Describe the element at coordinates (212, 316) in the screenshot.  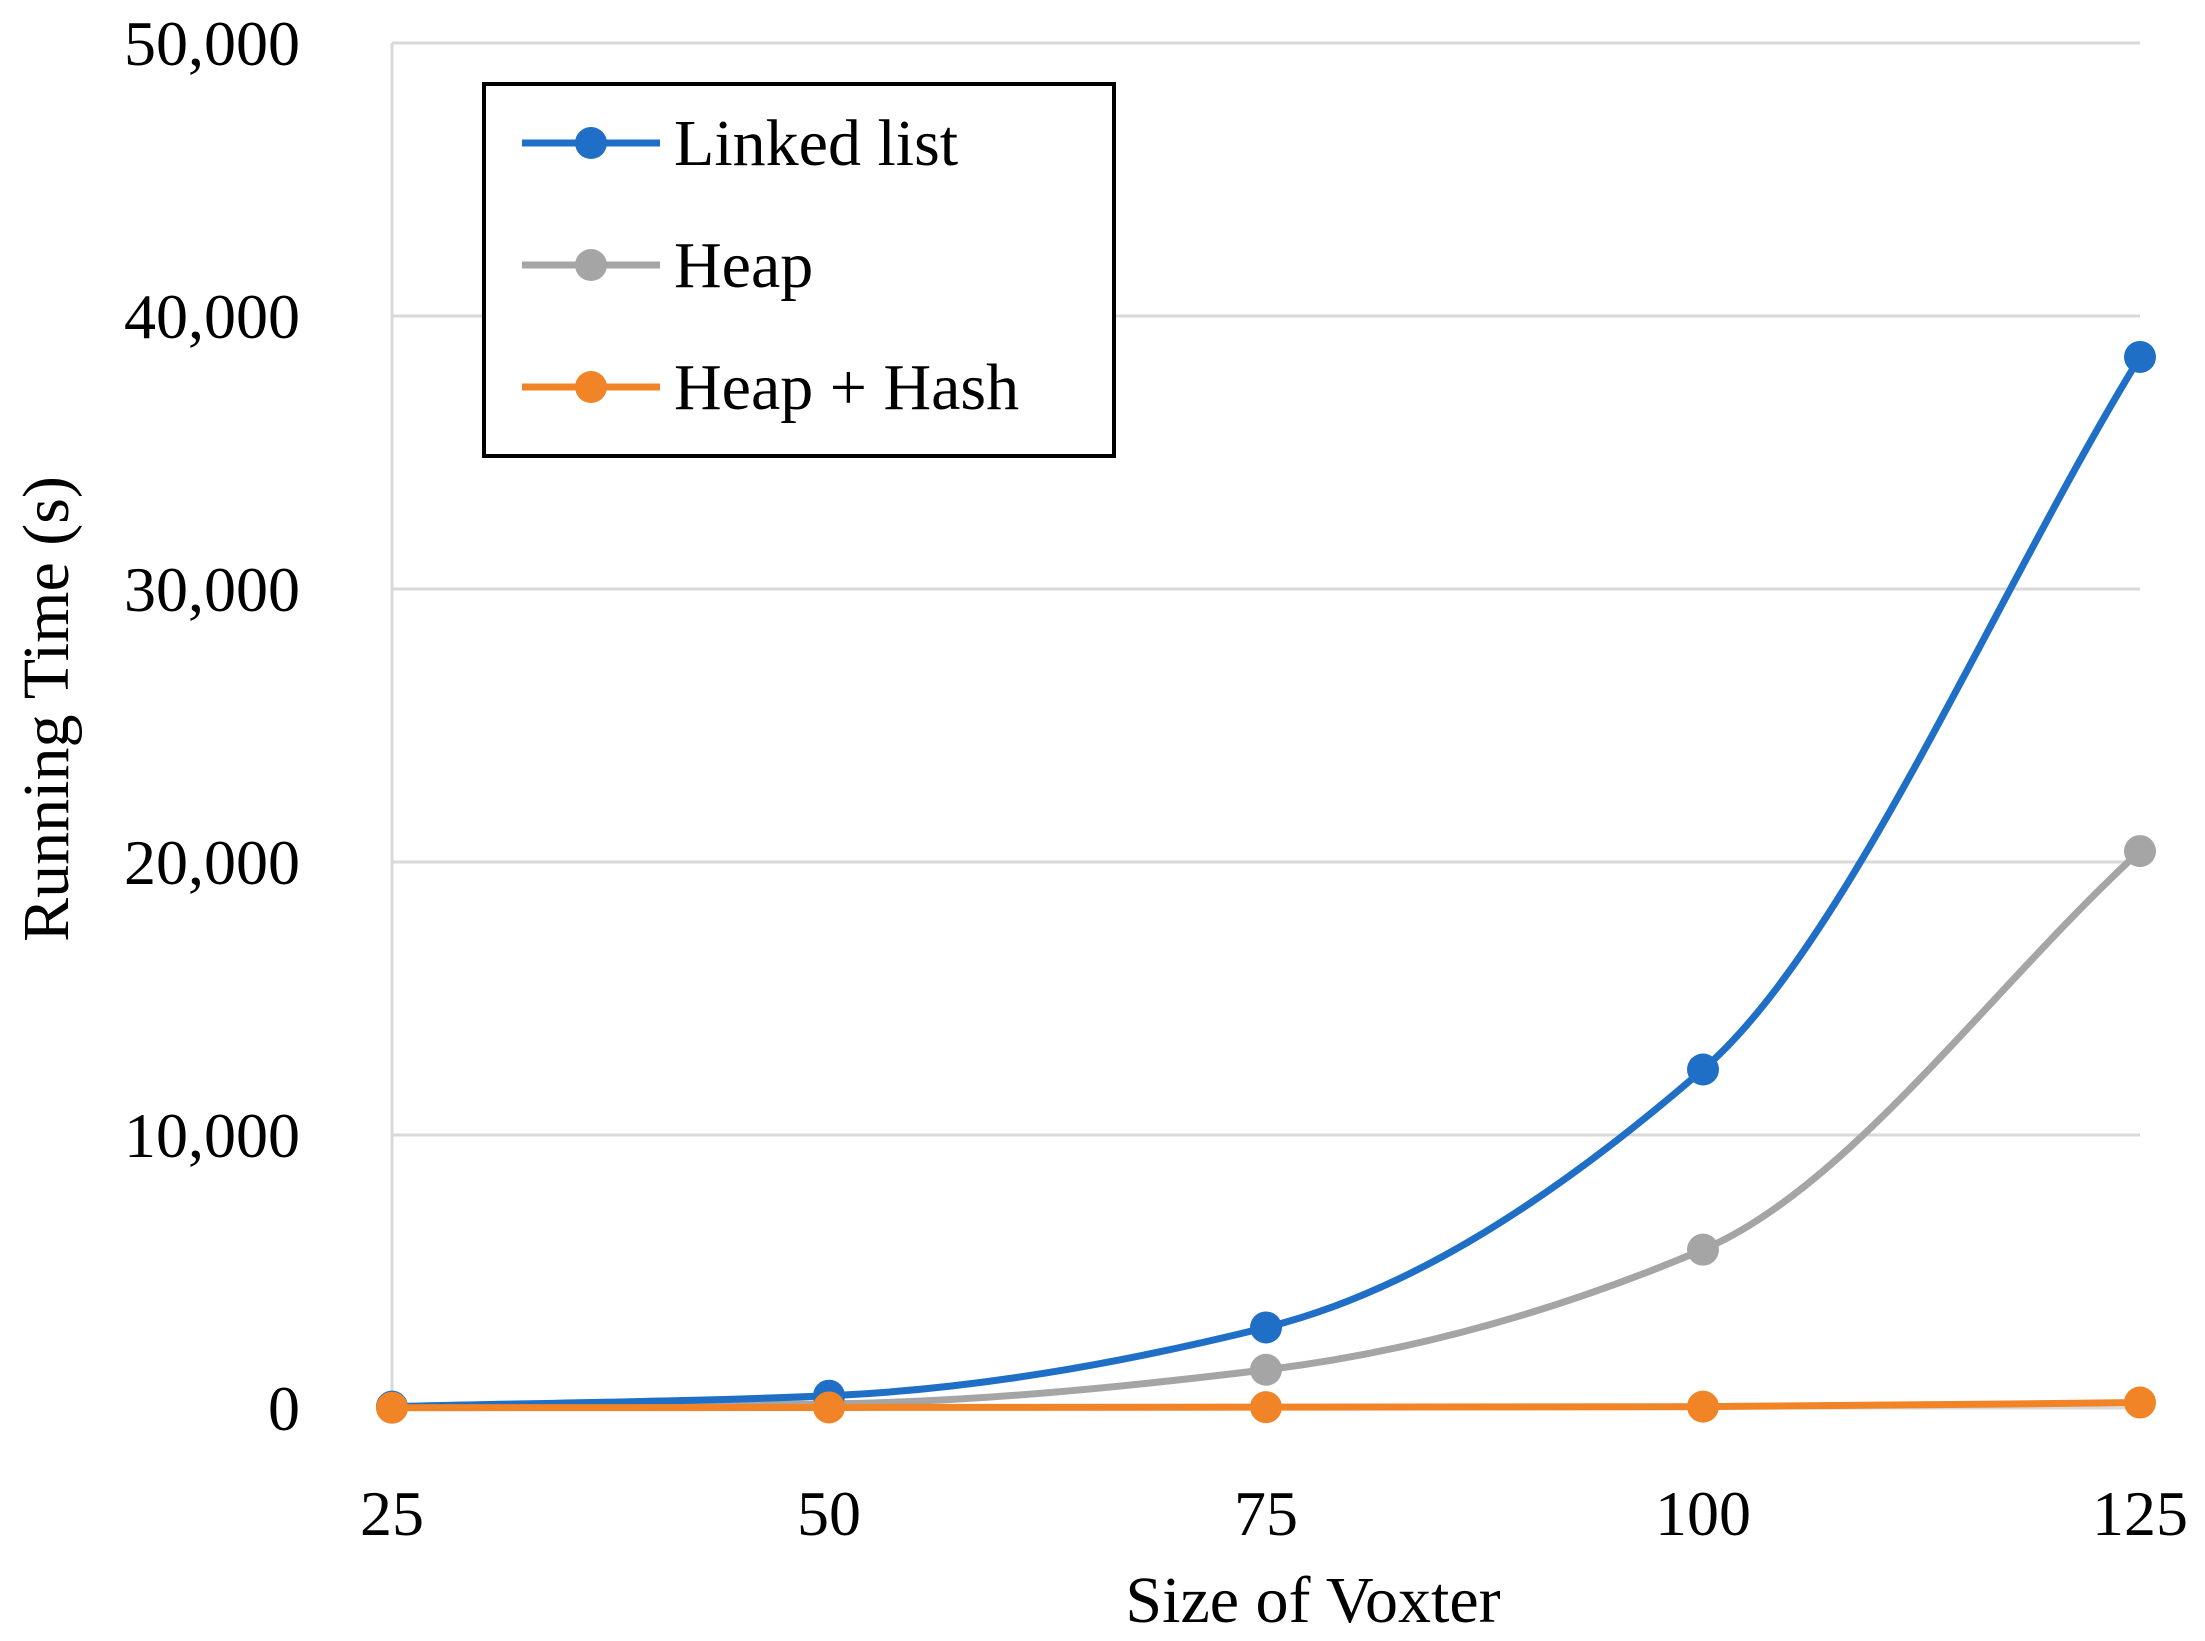
I see `y-tick-label: 40,000` at that location.